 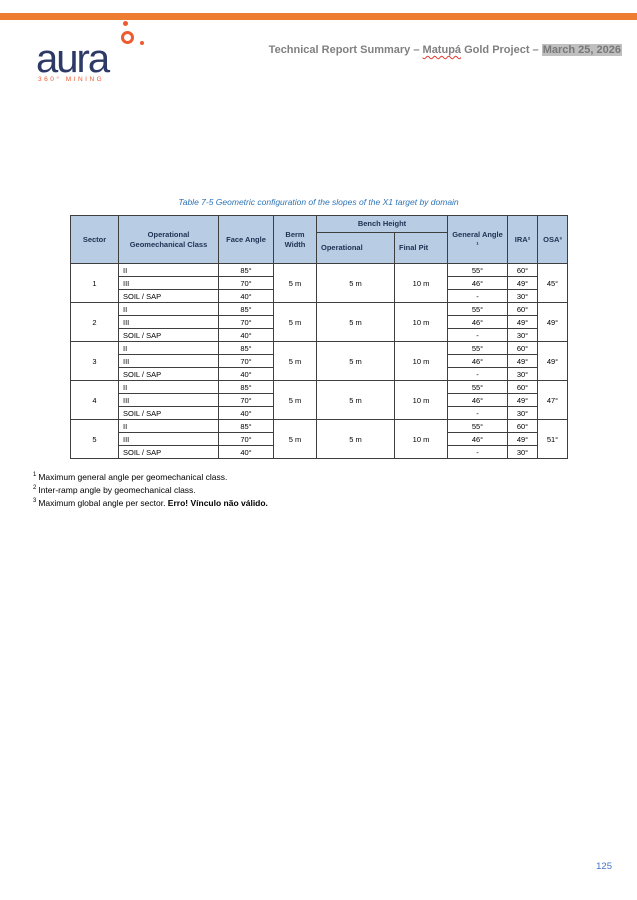 I want to click on footnote-2-marker: 2, so click(x=35, y=488).